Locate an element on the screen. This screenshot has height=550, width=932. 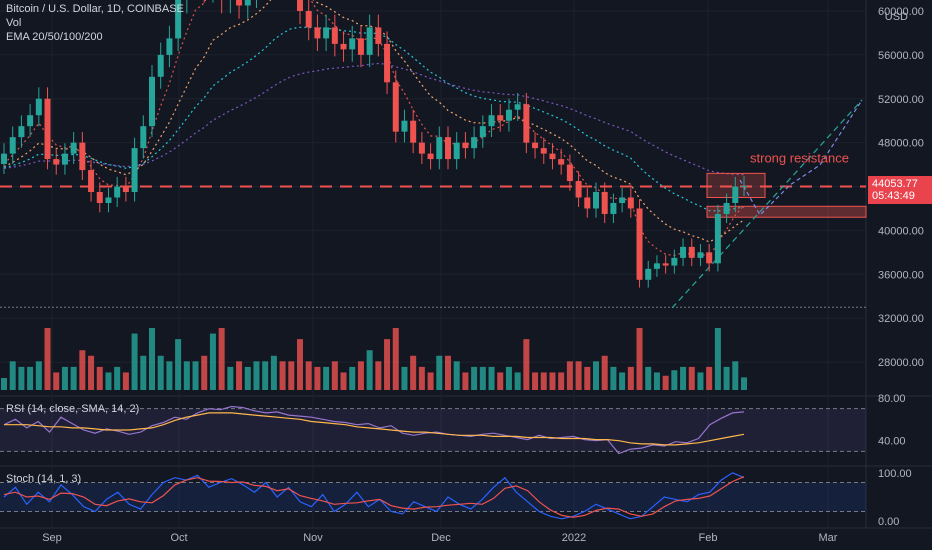
stoch-d-line is located at coordinates (374, 497).